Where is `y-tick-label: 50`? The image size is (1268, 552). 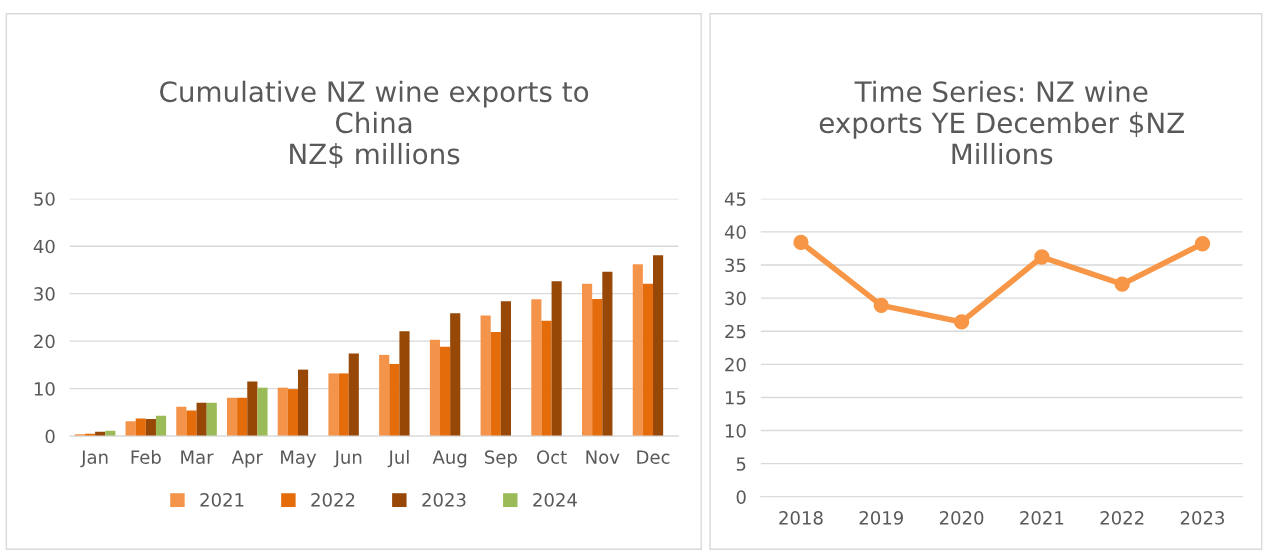 y-tick-label: 50 is located at coordinates (44, 199).